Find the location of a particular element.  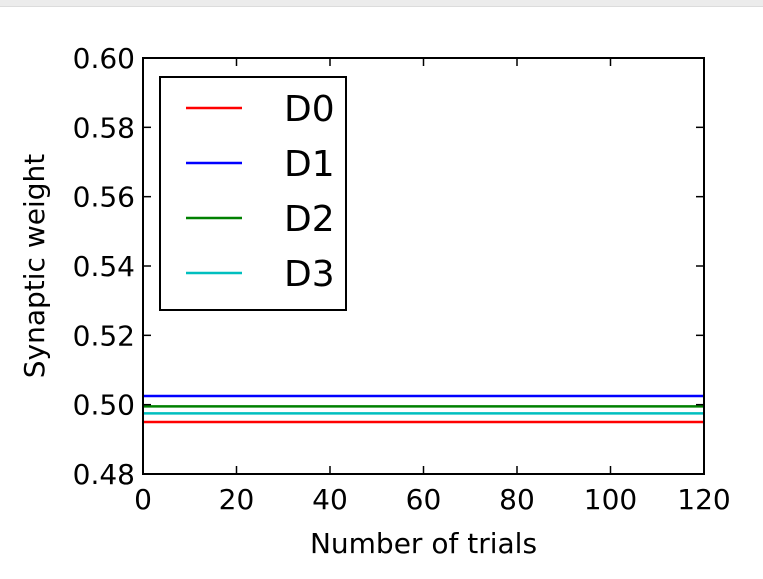

x-tick-label: 60 is located at coordinates (424, 499).